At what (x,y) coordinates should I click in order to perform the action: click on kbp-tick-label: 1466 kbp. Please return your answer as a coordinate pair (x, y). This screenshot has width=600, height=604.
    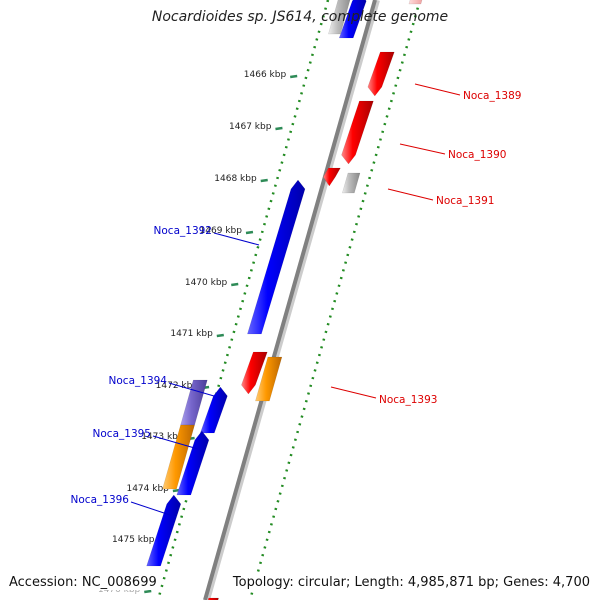
    Looking at the image, I should click on (265, 75).